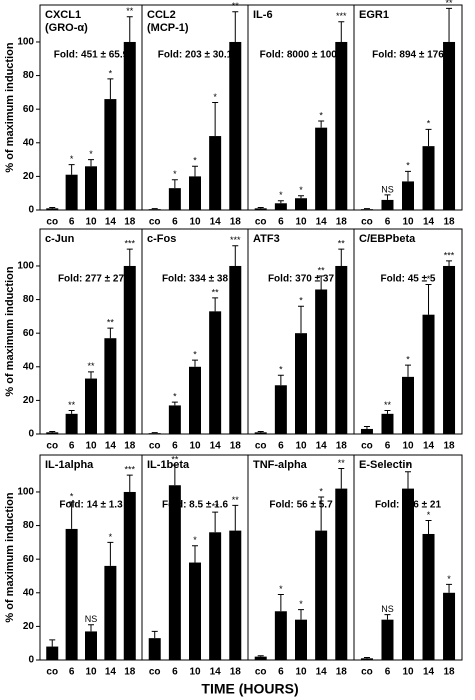 The width and height of the screenshot is (475, 700). Describe the element at coordinates (60, 239) in the screenshot. I see `panel-title: c-Jun` at that location.